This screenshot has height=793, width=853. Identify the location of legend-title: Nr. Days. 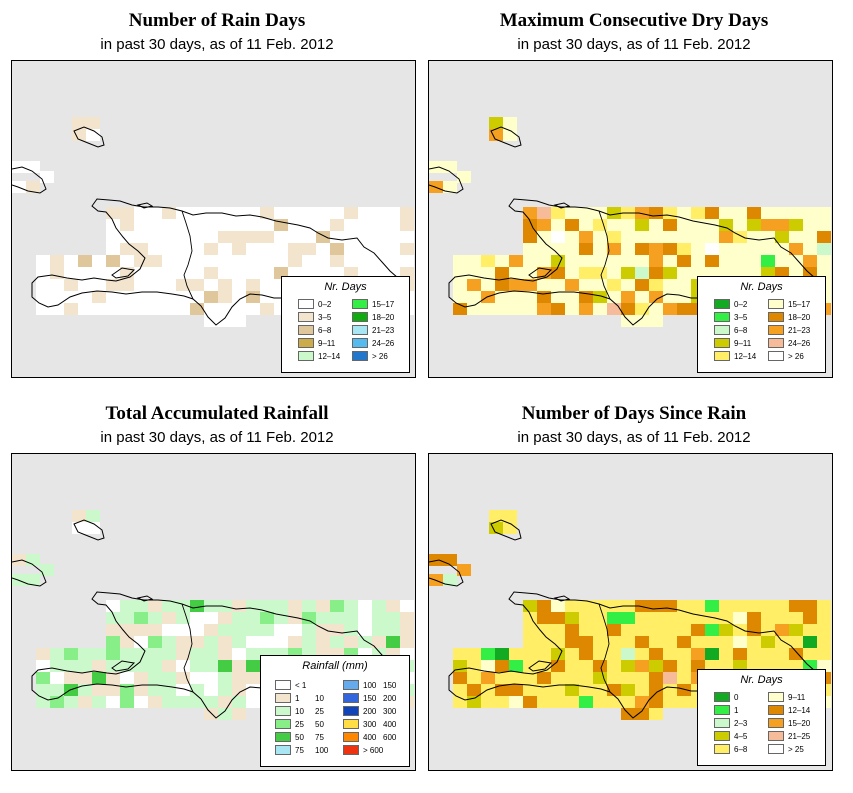
(761, 680).